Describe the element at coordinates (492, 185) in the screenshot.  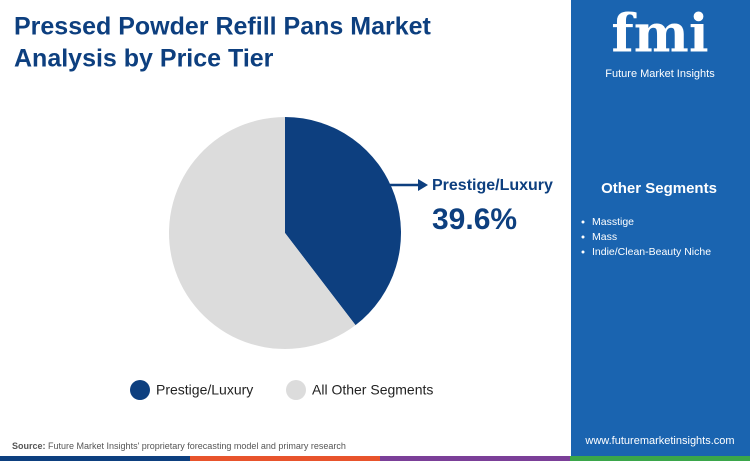
I see `callout-label: Prestige/Luxury` at that location.